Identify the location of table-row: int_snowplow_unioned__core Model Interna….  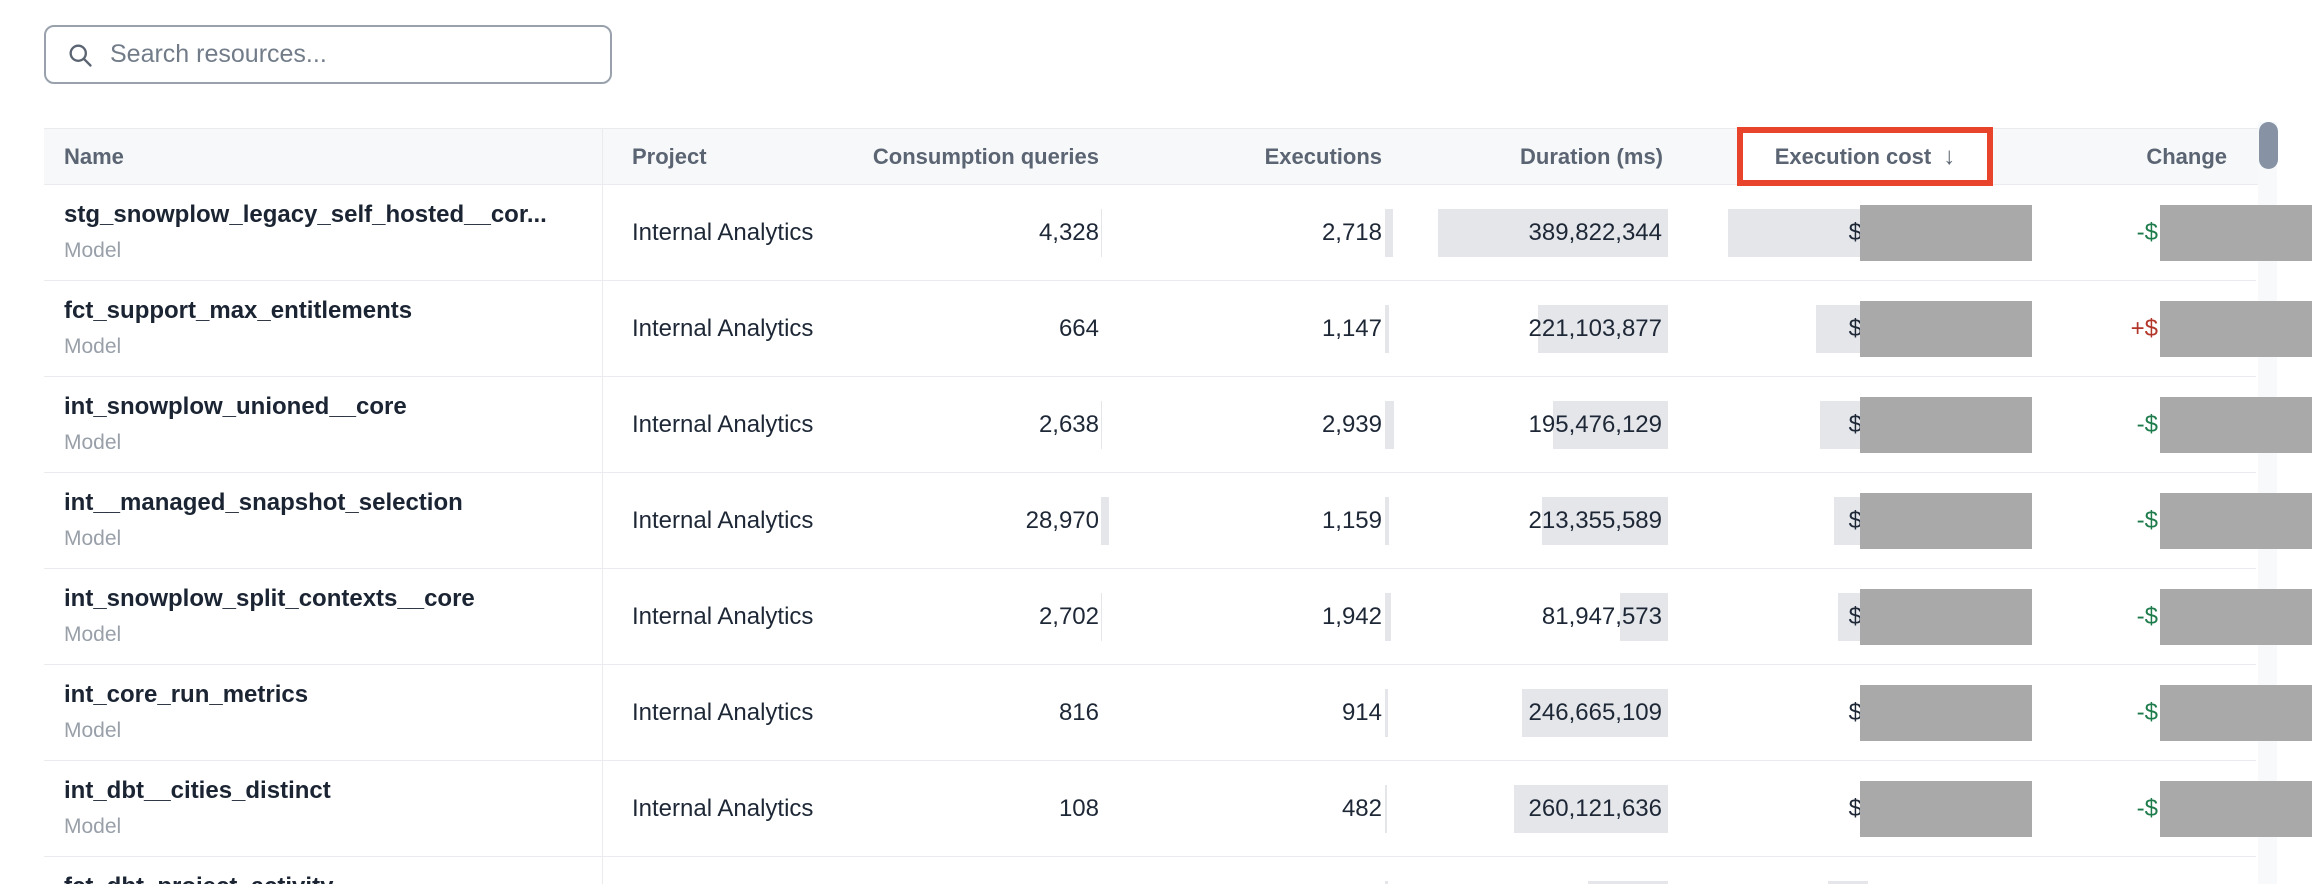
(1178, 425).